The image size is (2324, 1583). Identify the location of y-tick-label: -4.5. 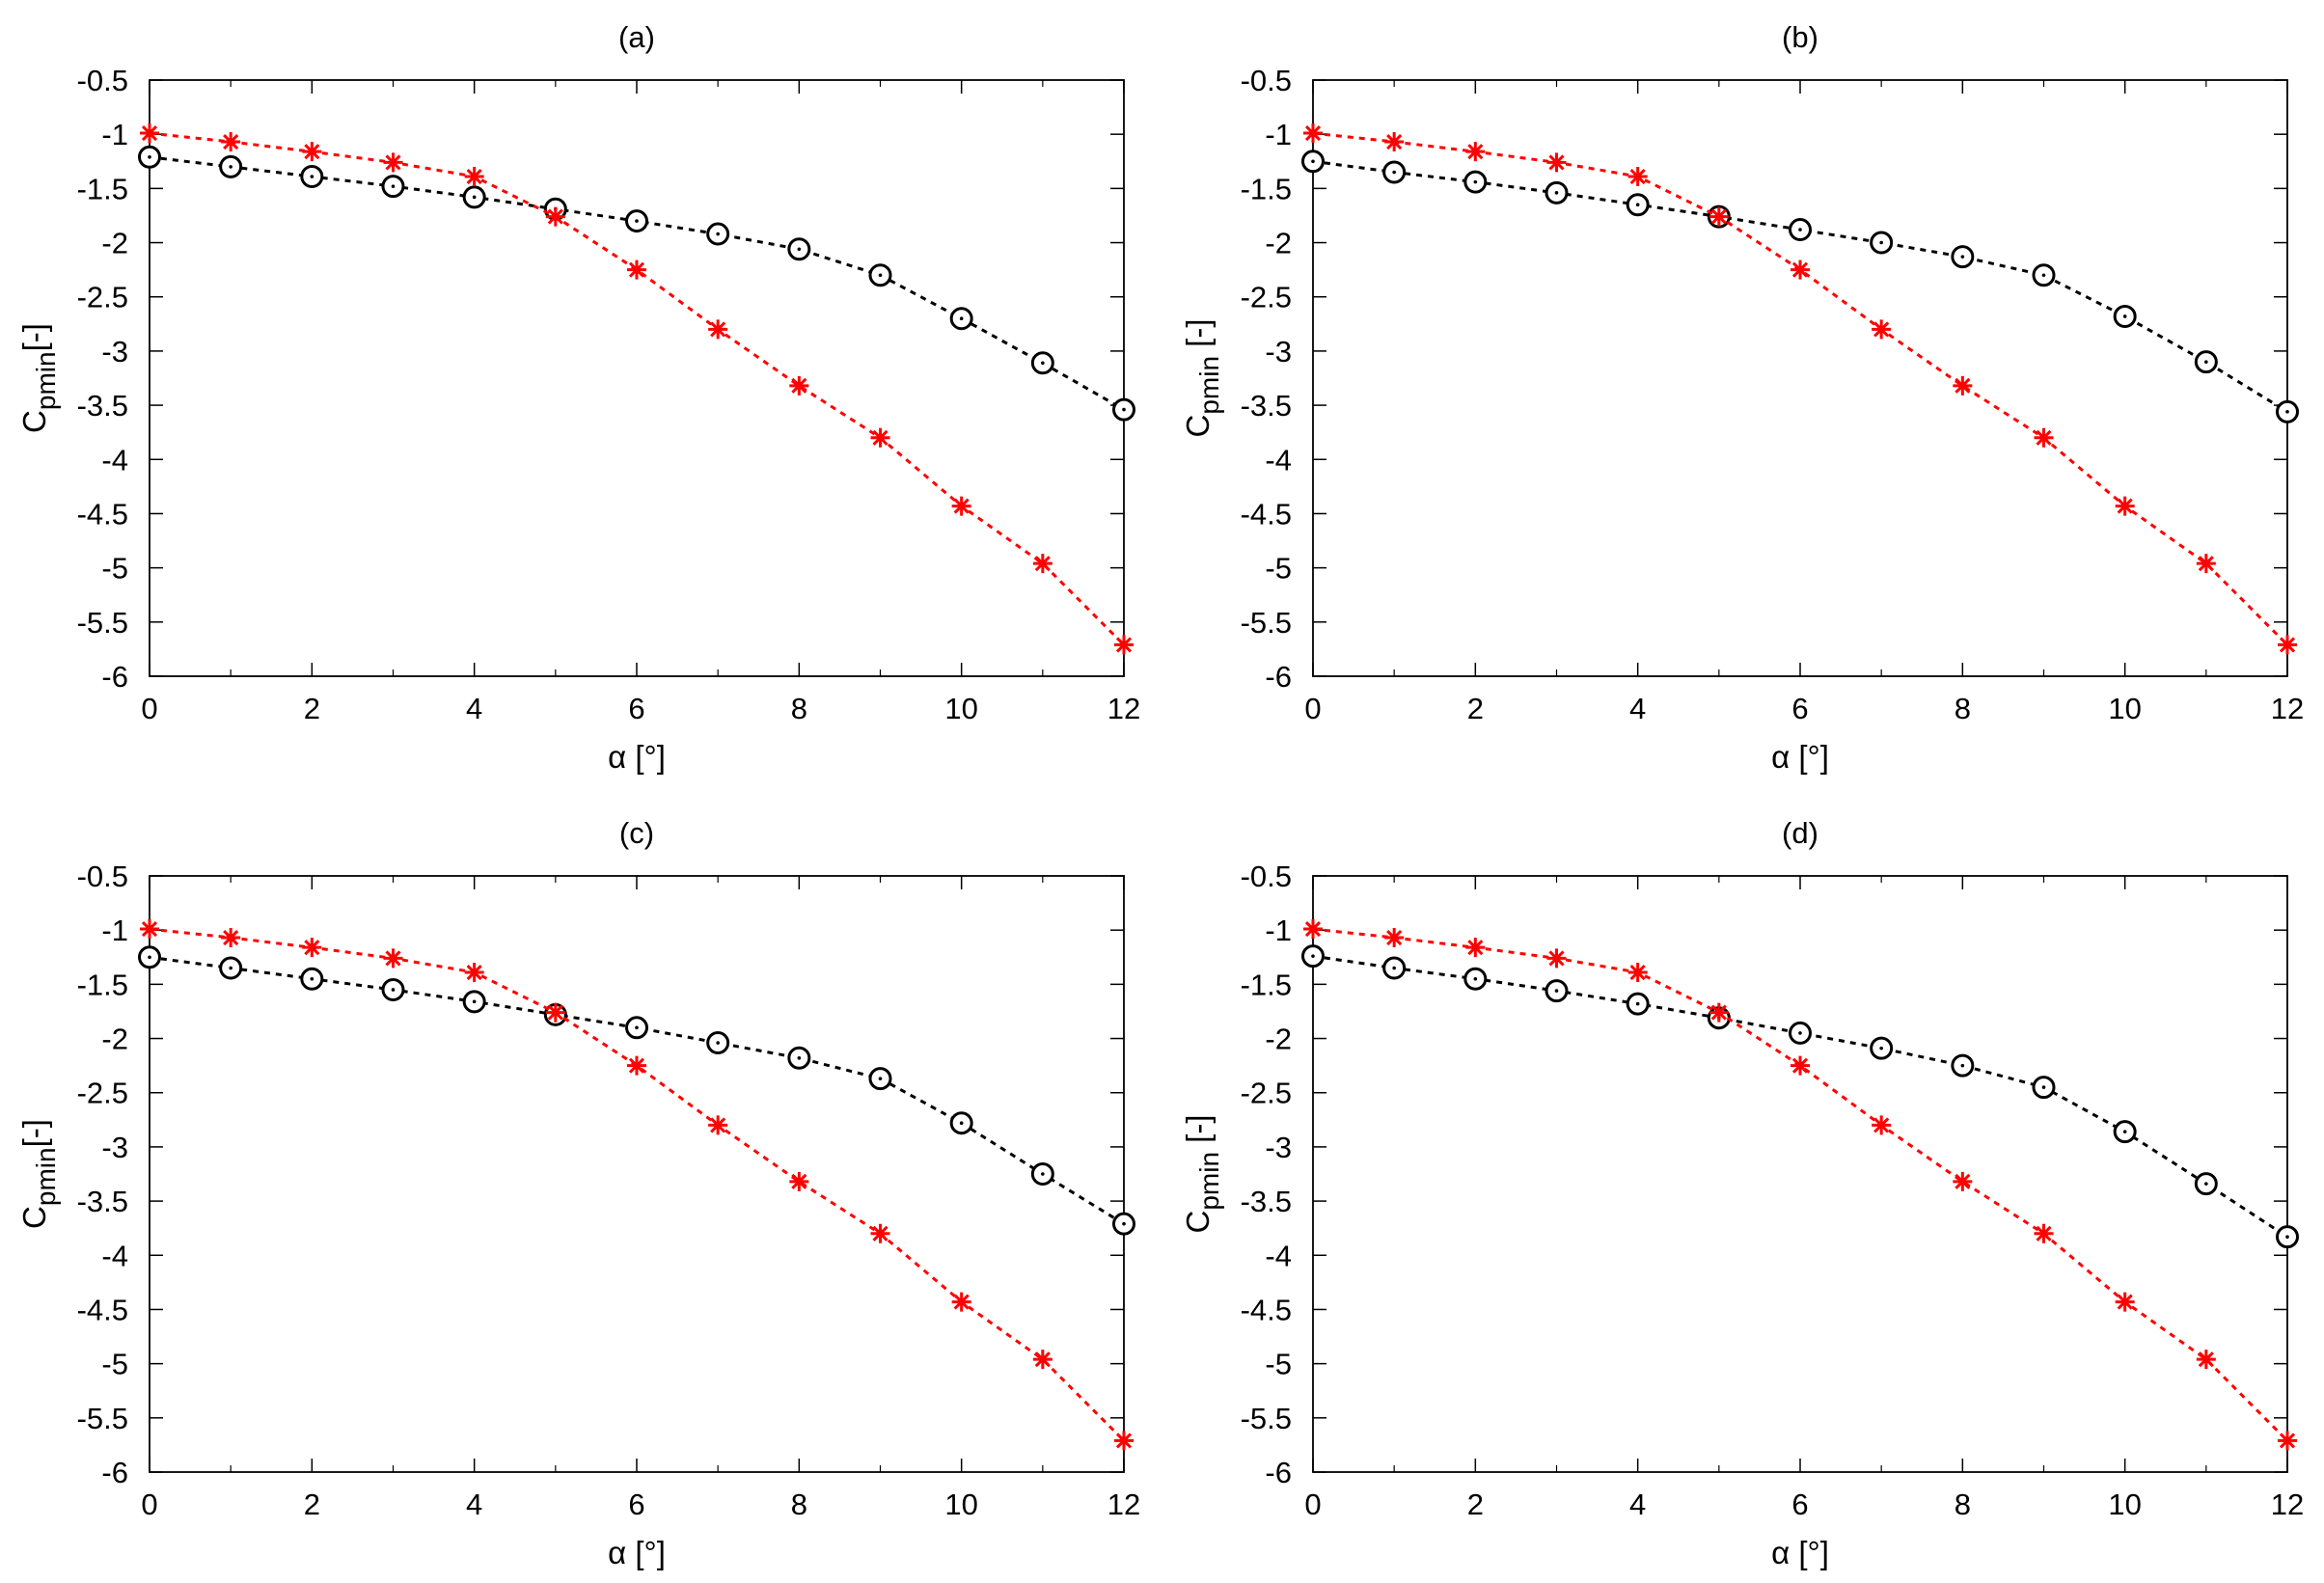
(1266, 514).